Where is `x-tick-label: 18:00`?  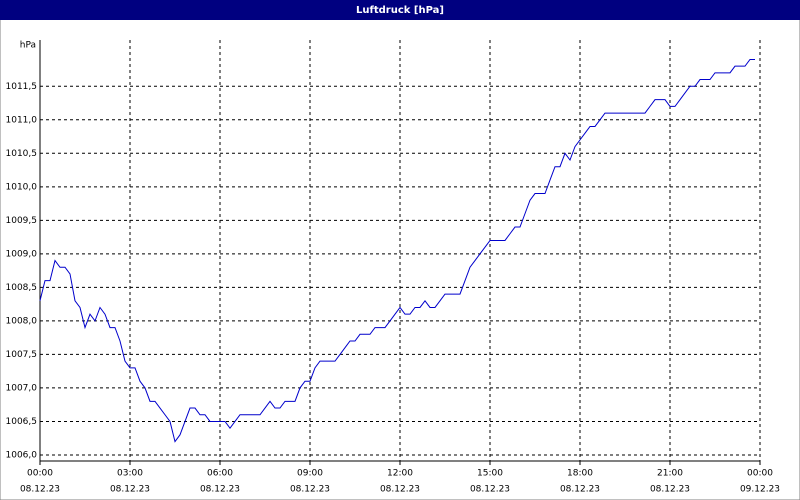 x-tick-label: 18:00 is located at coordinates (580, 474).